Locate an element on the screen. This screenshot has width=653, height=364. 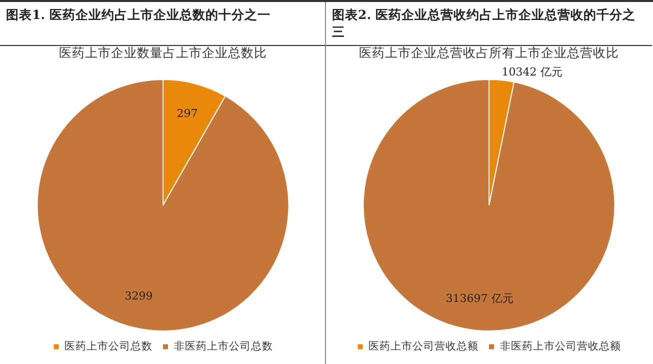
chart-title: 图表1. 医药企业约占上市企业总数的十分之一 is located at coordinates (162, 24).